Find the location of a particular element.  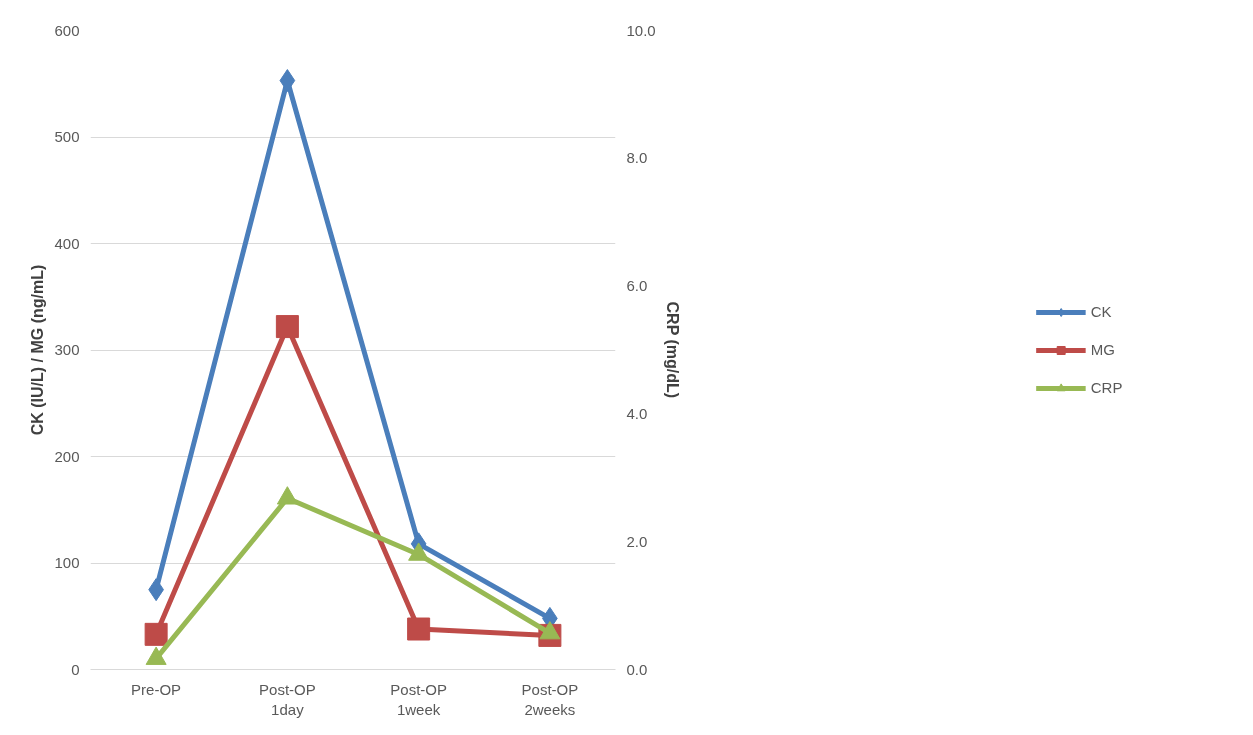

y-tick-label: 500 is located at coordinates (67, 136).